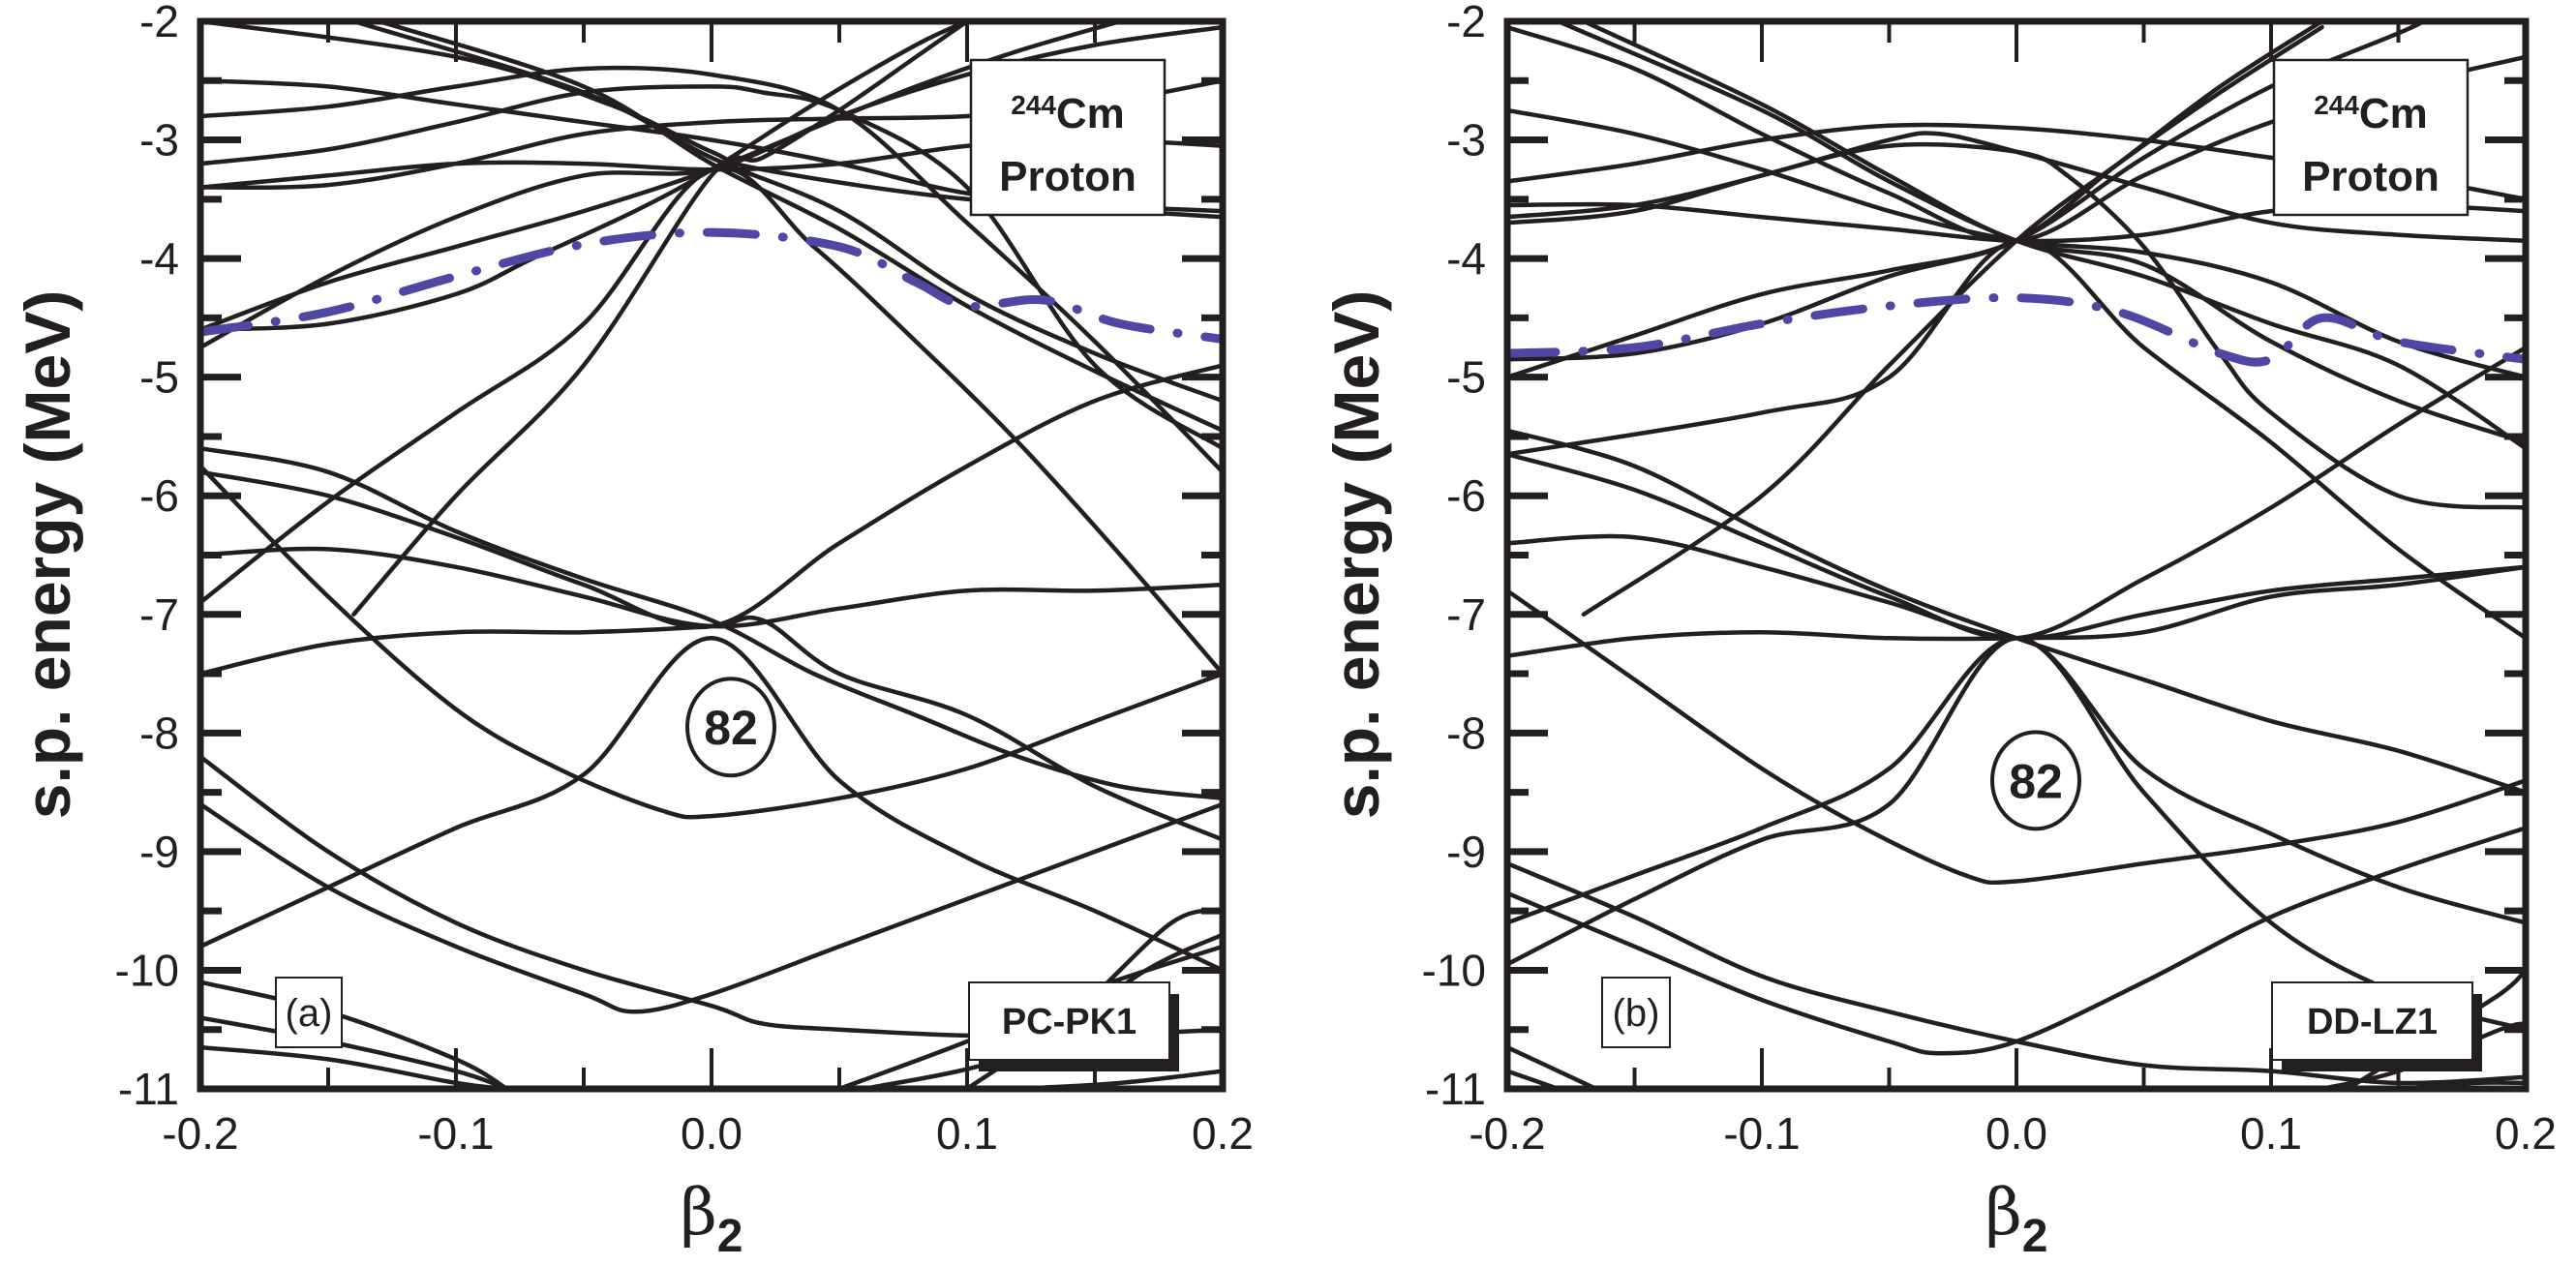 The width and height of the screenshot is (2576, 1266). What do you see at coordinates (2372, 1022) in the screenshot?
I see `model-label: DD-LZ1` at bounding box center [2372, 1022].